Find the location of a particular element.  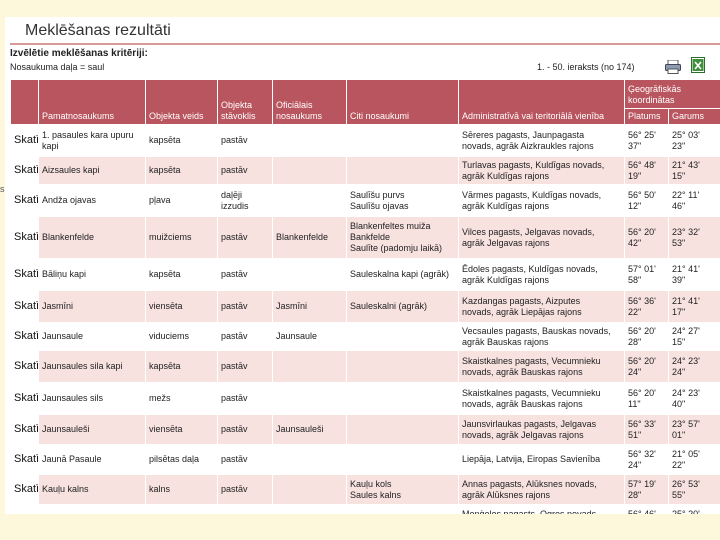

cell-main-name-text: Kauļu kalns is located at coordinates (65, 489).